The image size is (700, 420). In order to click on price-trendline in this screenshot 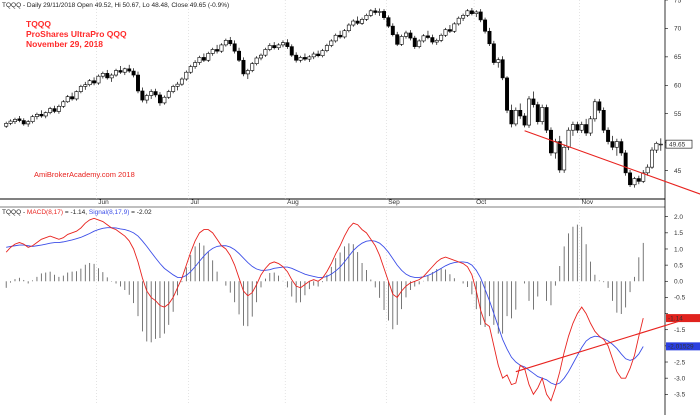, I will do `click(612, 162)`.